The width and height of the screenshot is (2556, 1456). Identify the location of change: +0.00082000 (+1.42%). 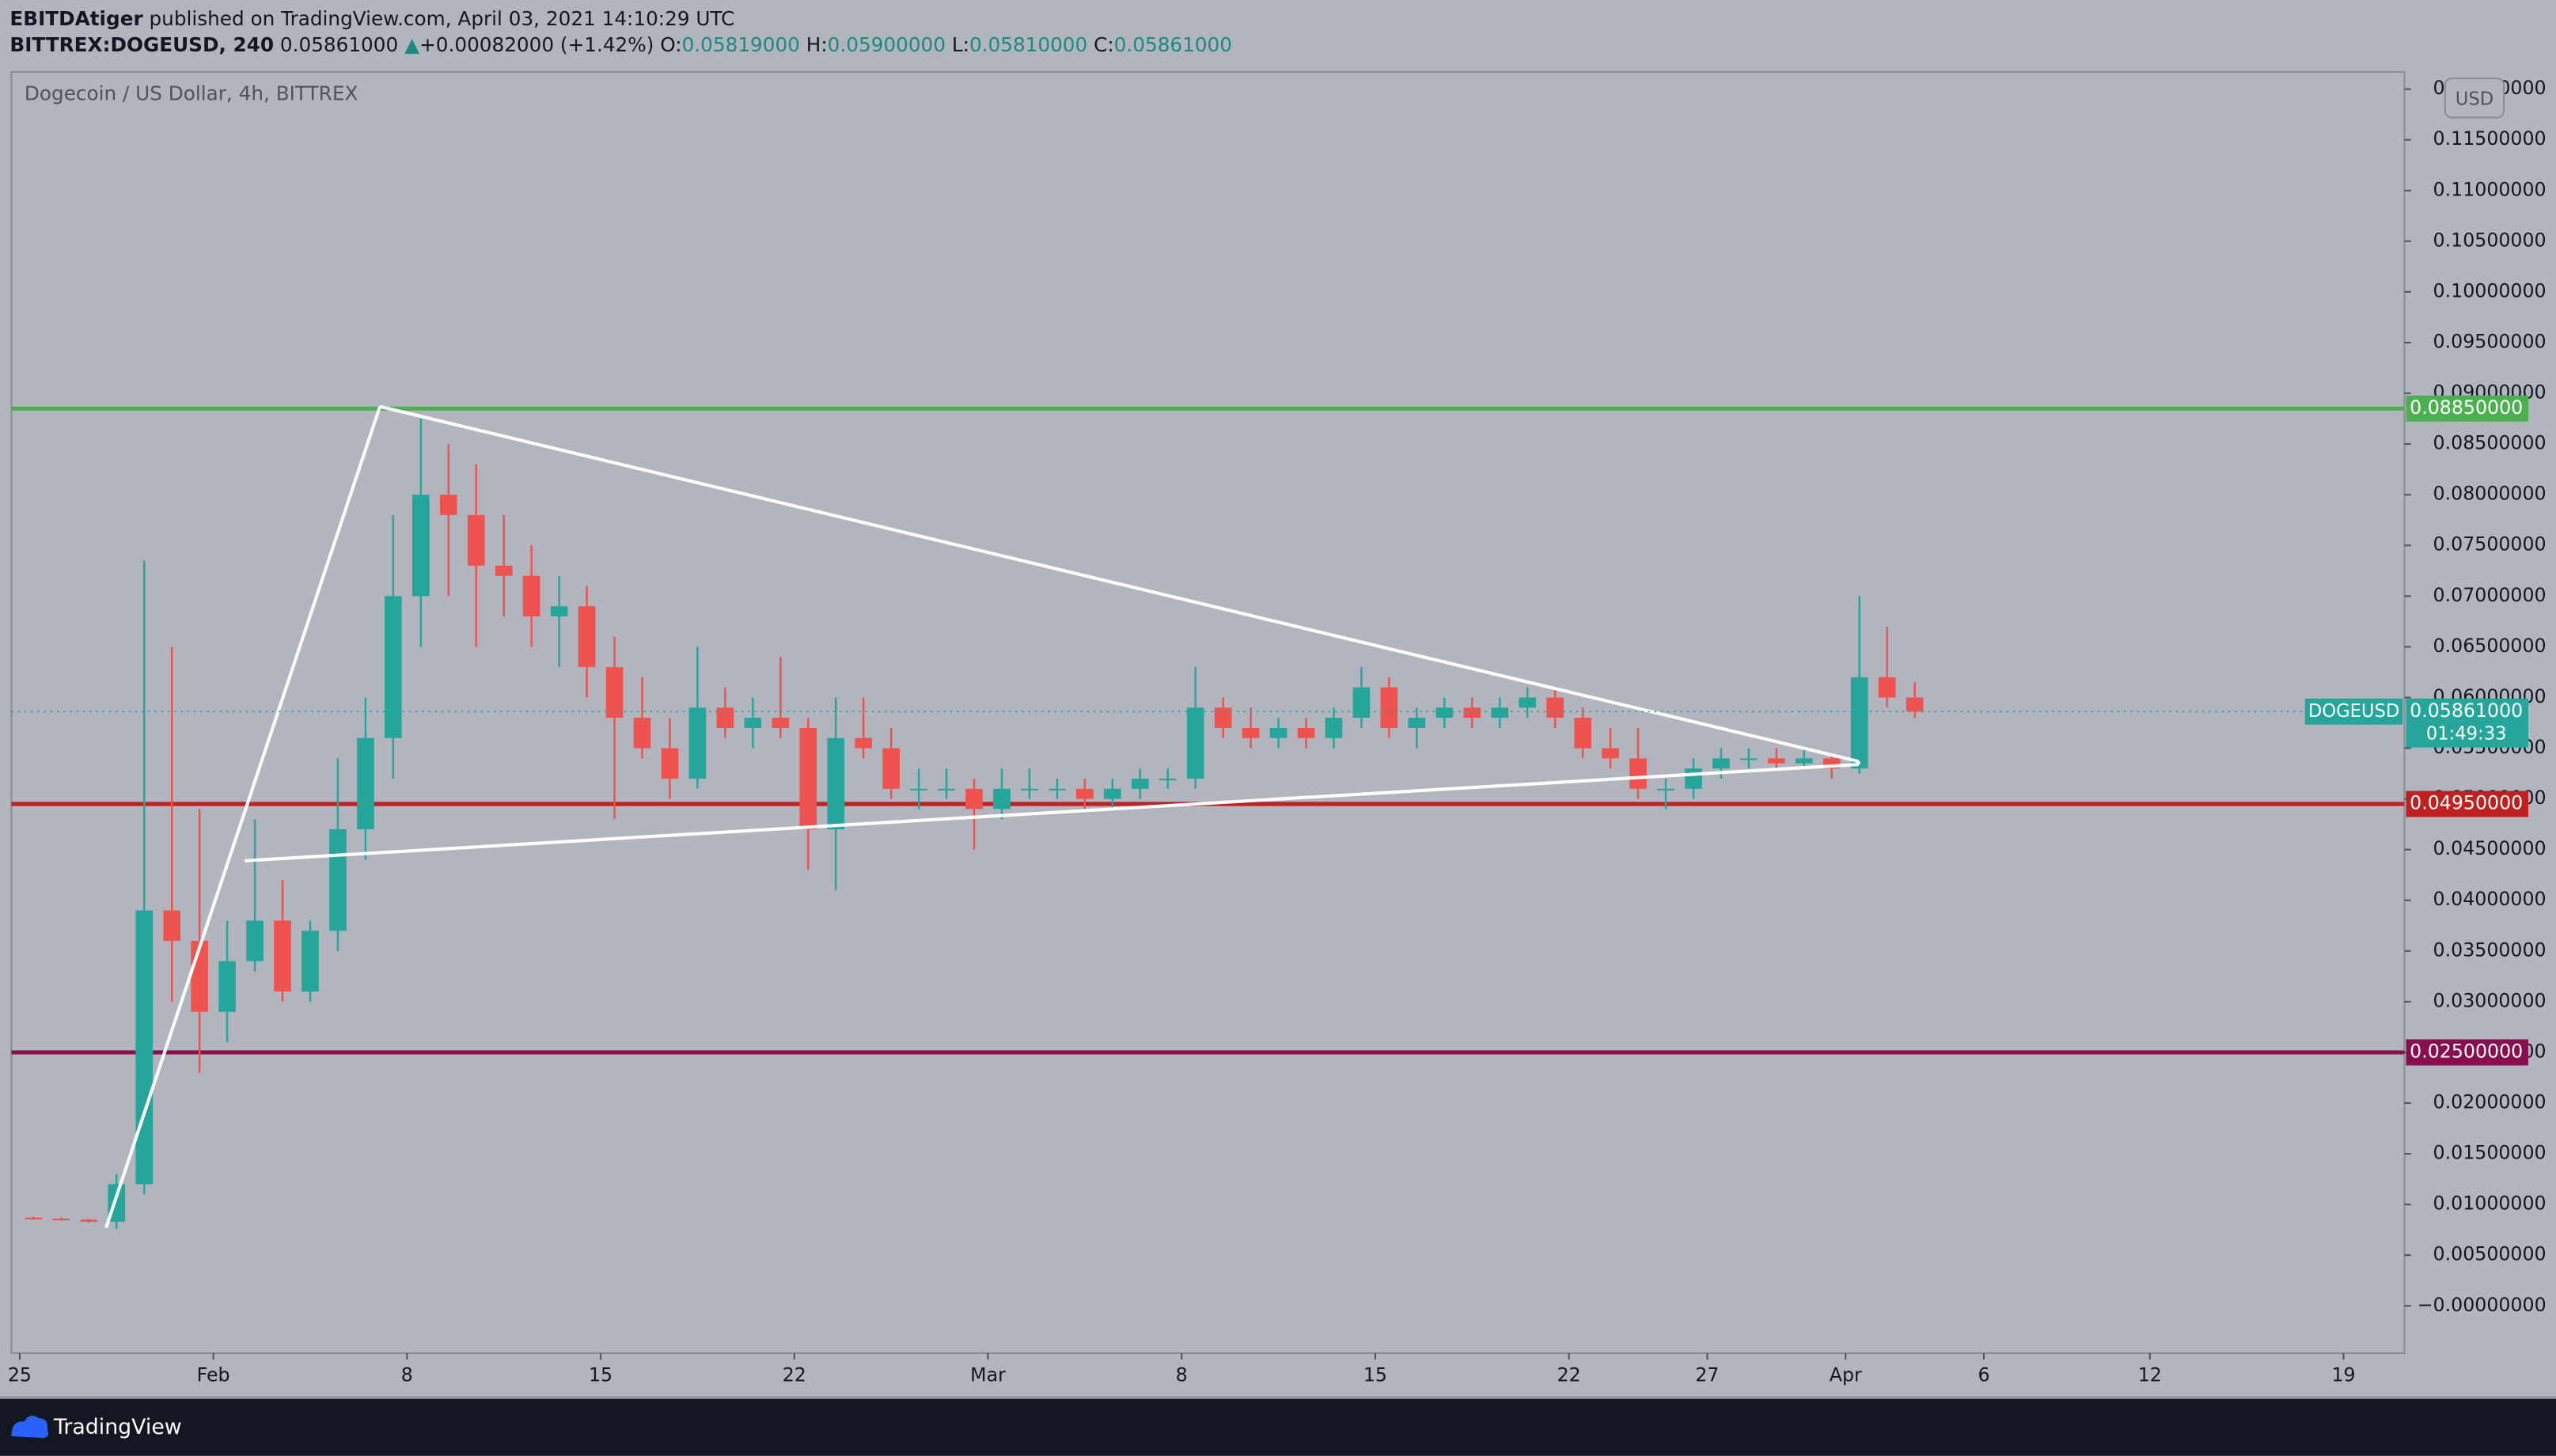
(536, 44).